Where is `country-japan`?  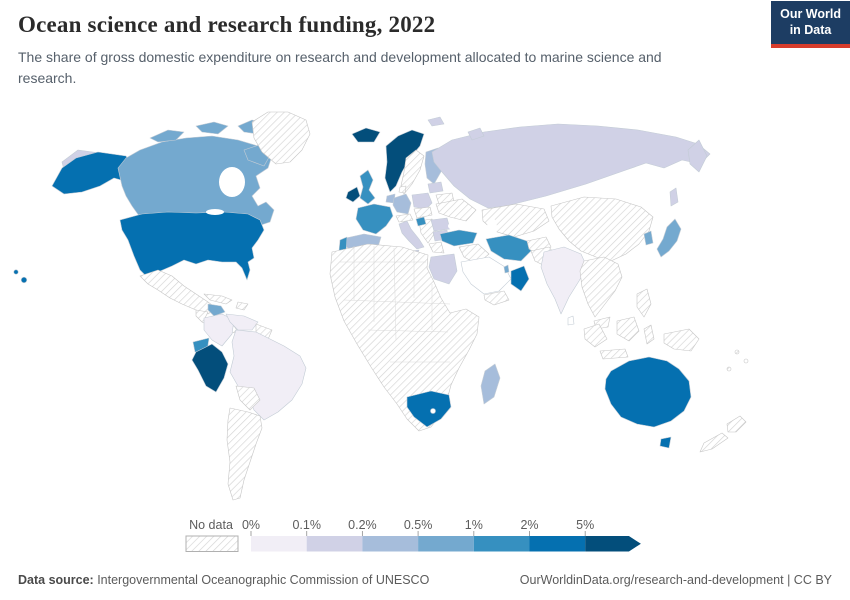 country-japan is located at coordinates (669, 238).